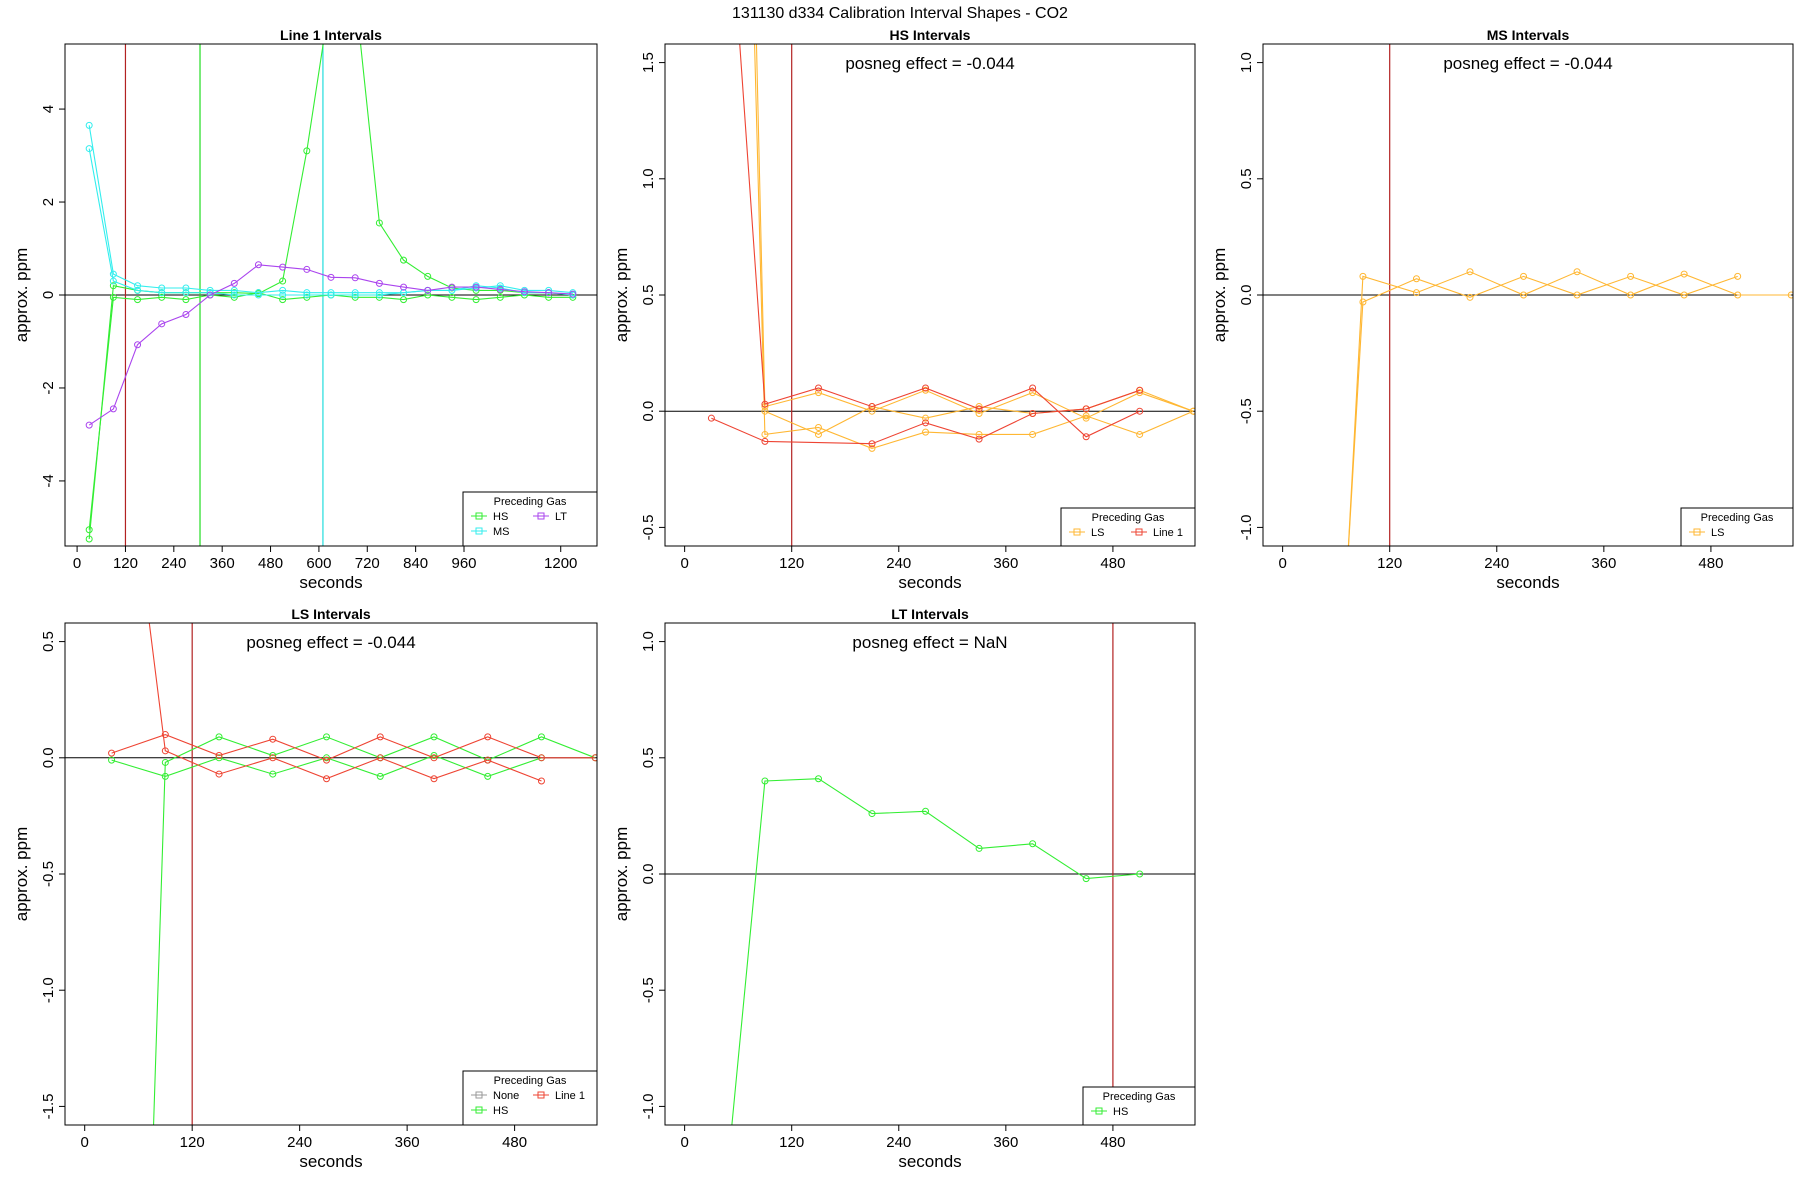  Describe the element at coordinates (48, 387) in the screenshot. I see `y-tick-label: -2` at that location.